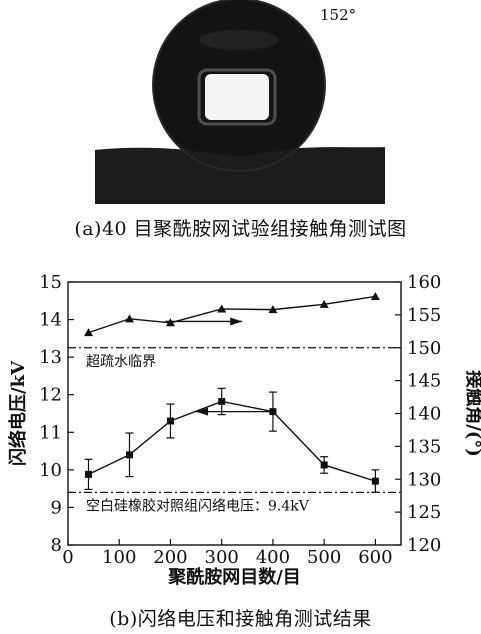  I want to click on contact-angle-label: 152°, so click(338, 15).